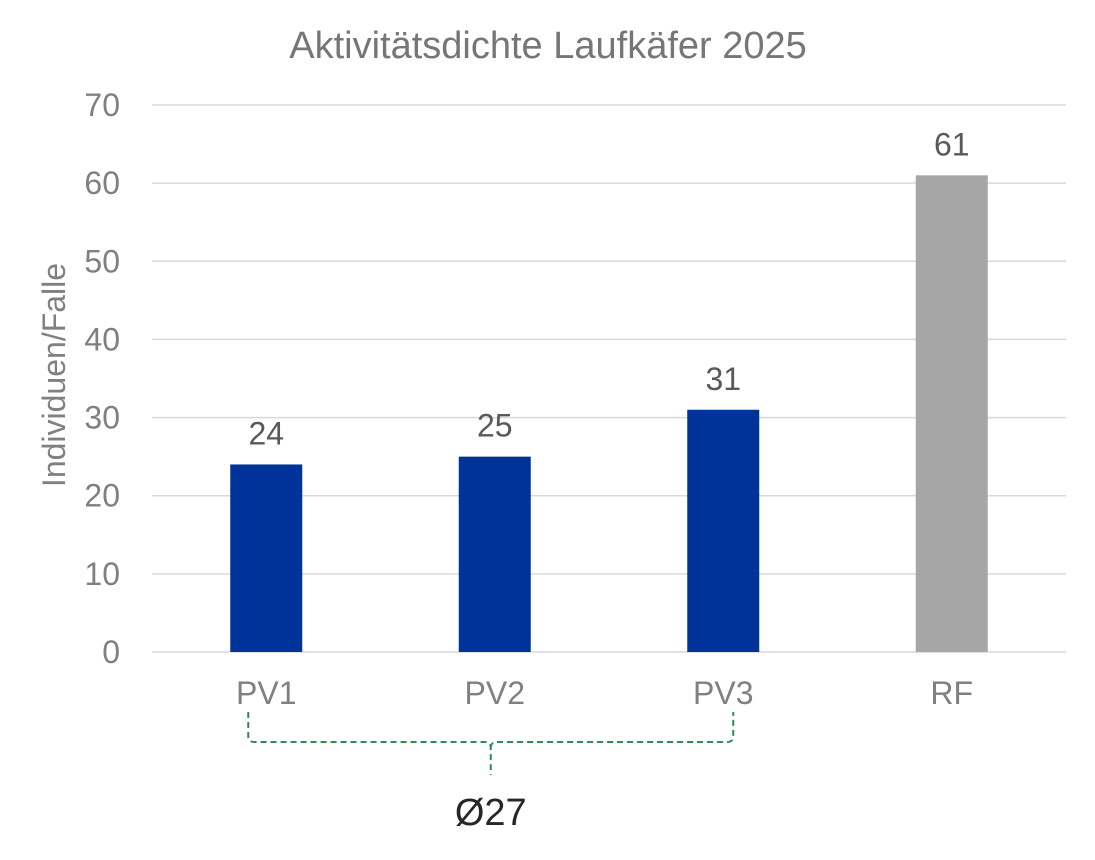 The height and width of the screenshot is (860, 1095). What do you see at coordinates (102, 378) in the screenshot?
I see `y-axis-ticks: 0 10 20 30 40 50 60 70` at bounding box center [102, 378].